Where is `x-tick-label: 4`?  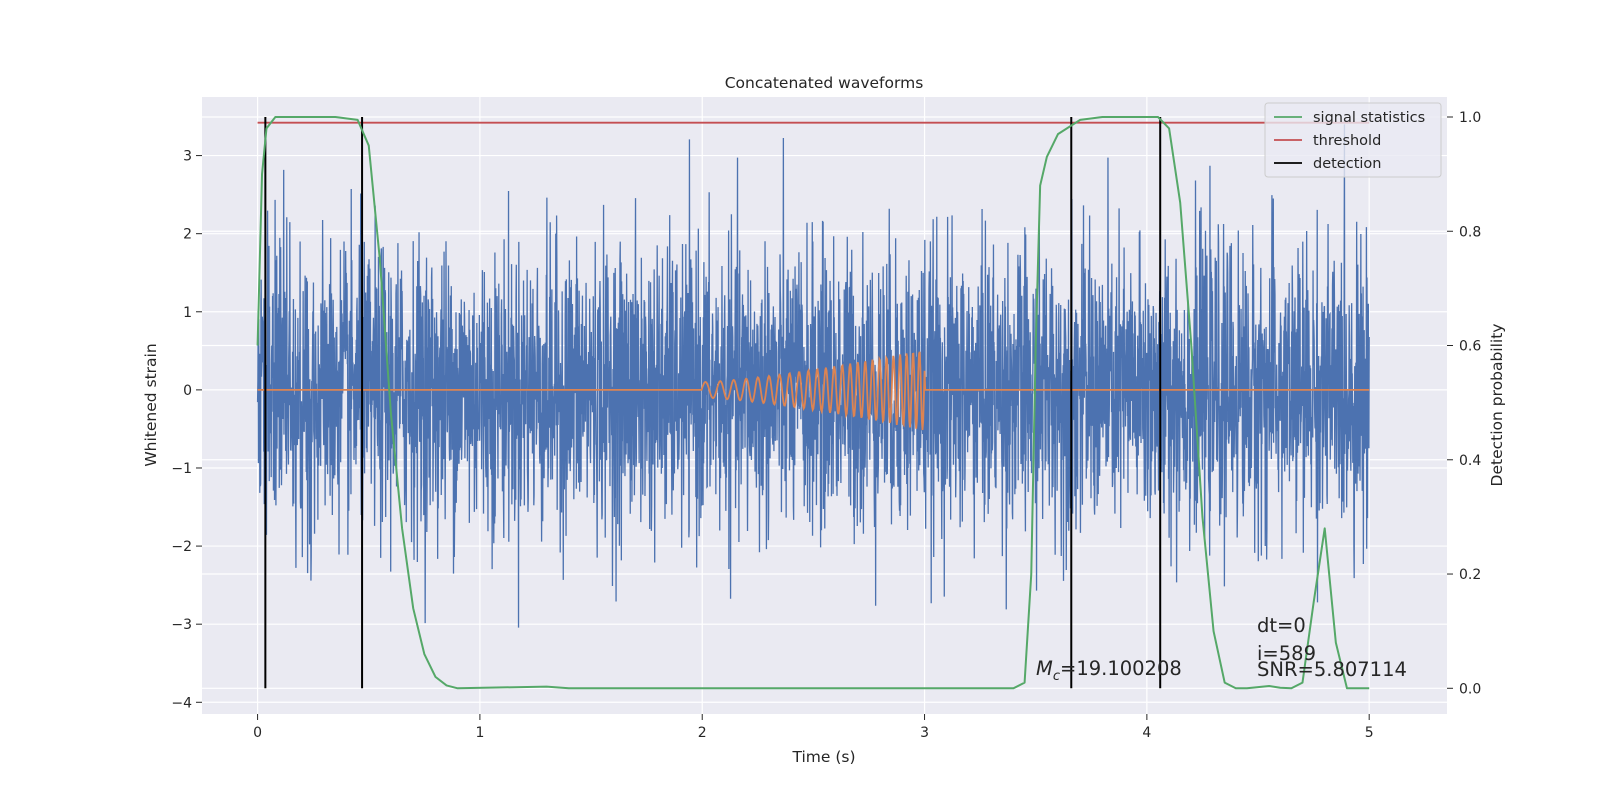 x-tick-label: 4 is located at coordinates (1146, 733).